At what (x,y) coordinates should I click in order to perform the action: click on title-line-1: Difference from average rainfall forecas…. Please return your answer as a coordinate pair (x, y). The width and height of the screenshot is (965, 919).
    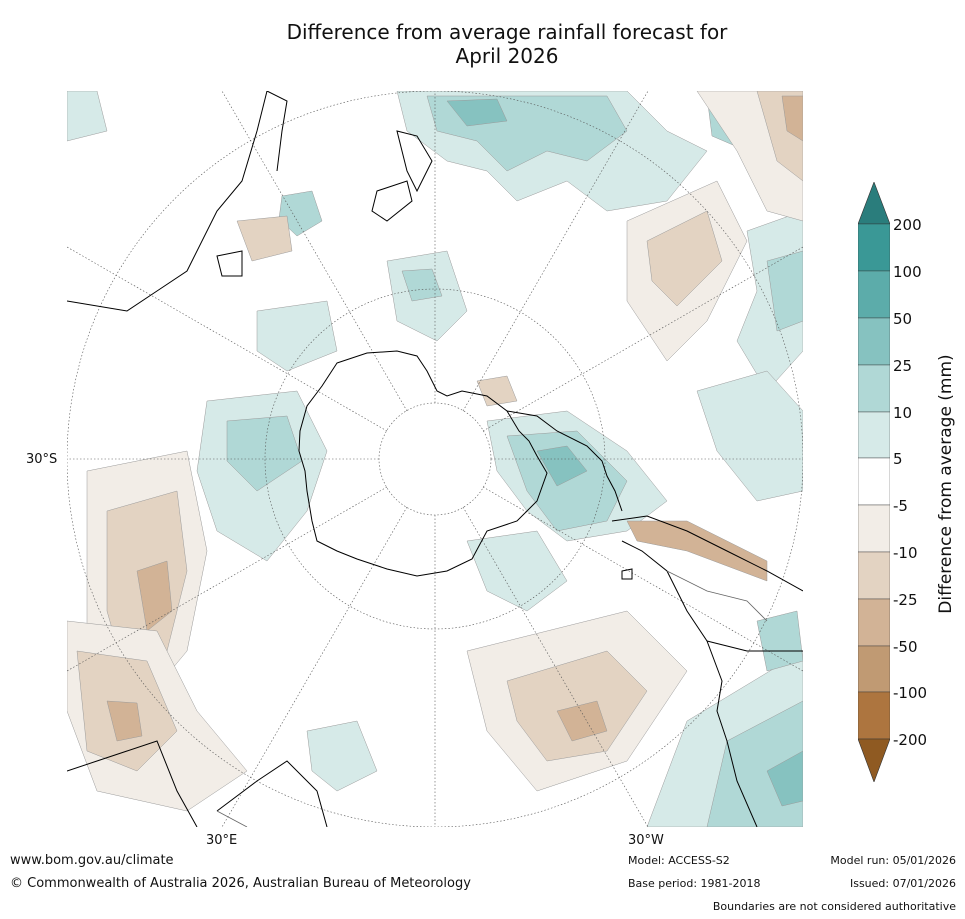
    Looking at the image, I should click on (507, 32).